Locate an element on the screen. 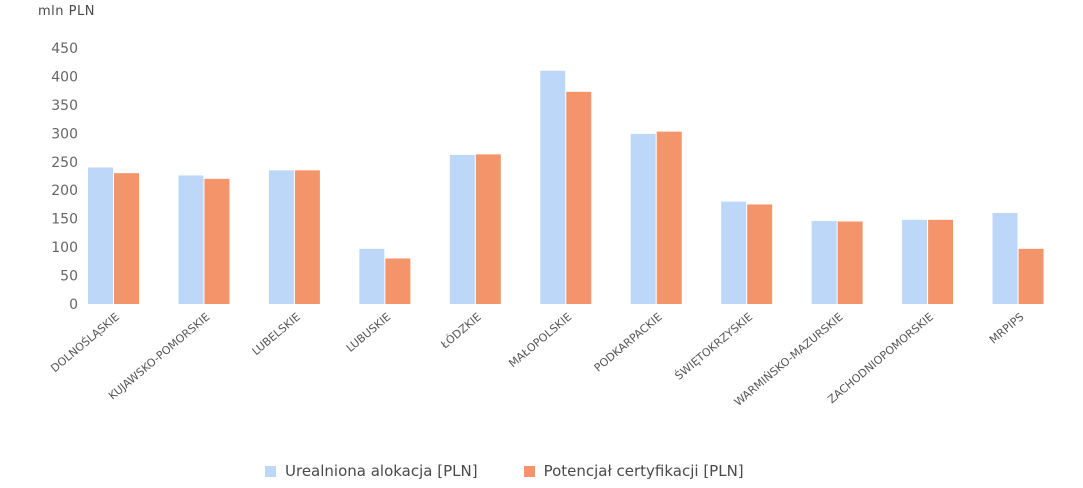 The height and width of the screenshot is (488, 1083). x-category-label: KUJAWSKO-POMORSKIE is located at coordinates (159, 356).